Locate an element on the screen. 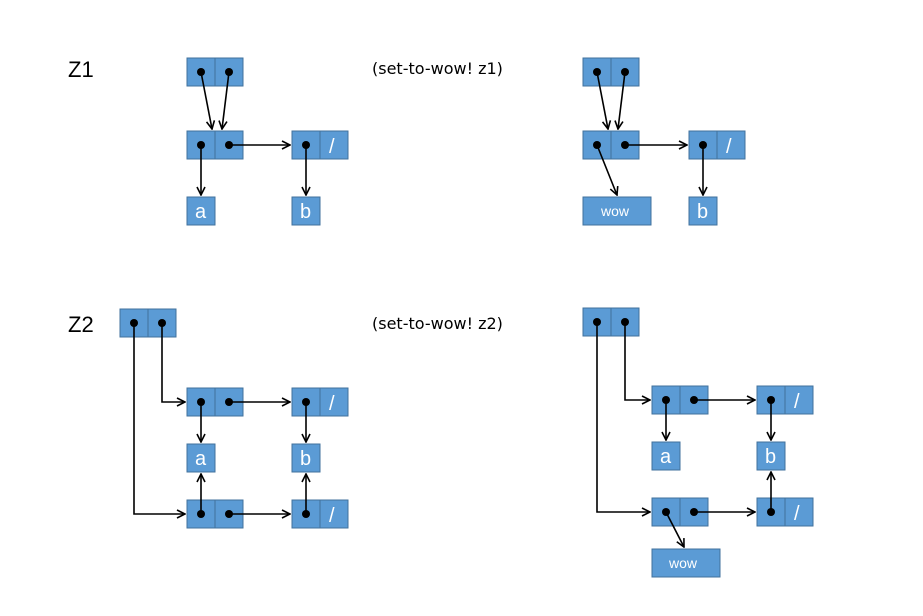 The width and height of the screenshot is (923, 616). z2-label: Z2 is located at coordinates (81, 324).